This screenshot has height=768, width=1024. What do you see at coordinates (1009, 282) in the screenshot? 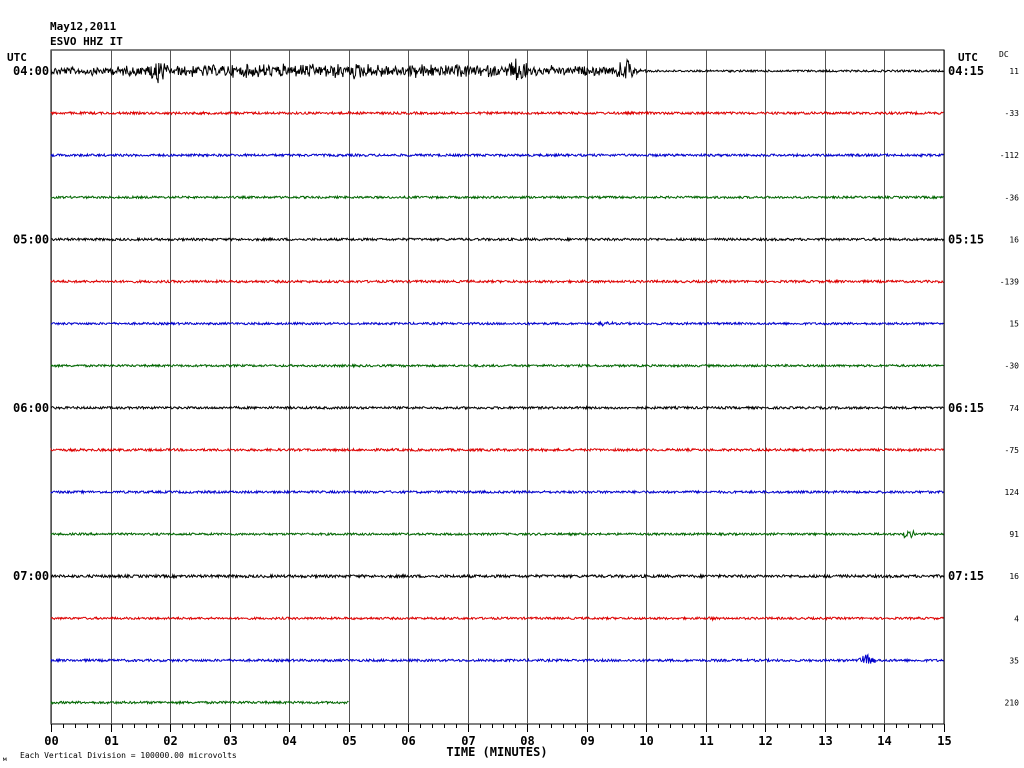
I see `dc-offset-label: -139` at bounding box center [1009, 282].